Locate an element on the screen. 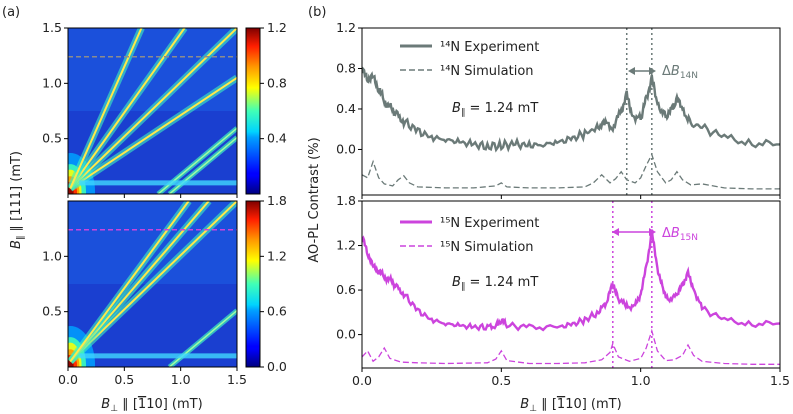 The height and width of the screenshot is (414, 793). heatmap-bottom: 0.5 1.0 0.0 0.5 1.0 1.5 is located at coordinates (144, 293).